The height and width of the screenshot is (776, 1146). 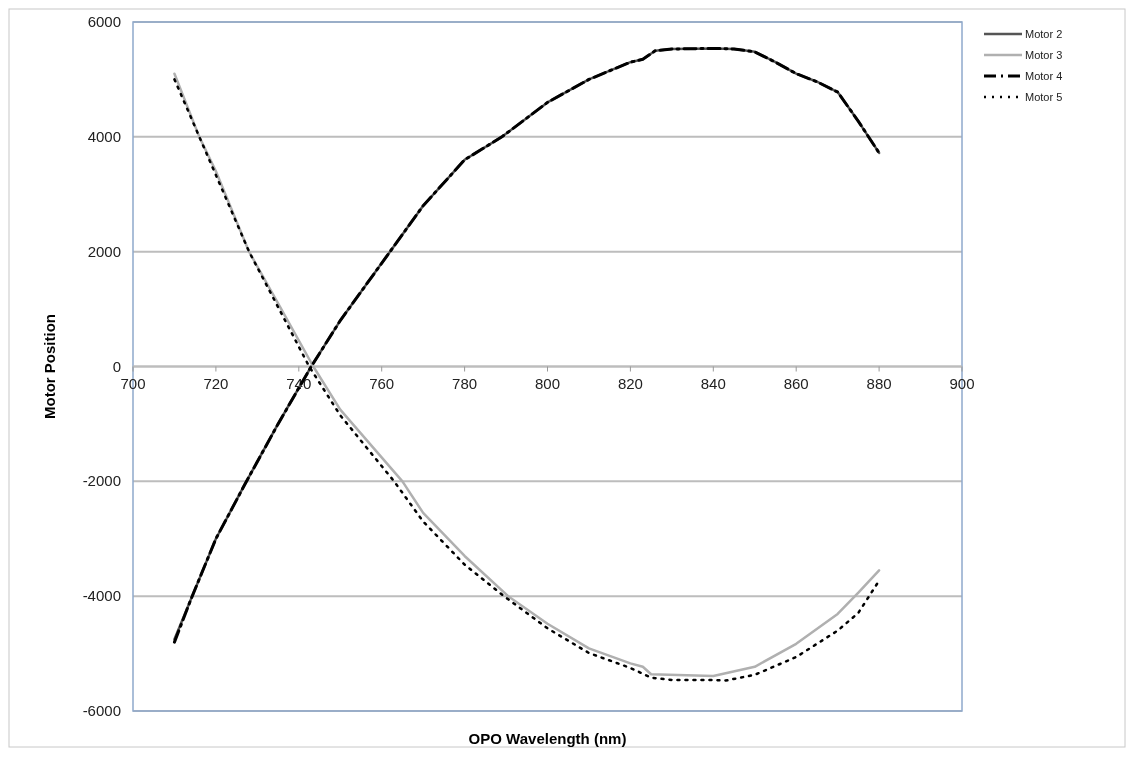 I want to click on x-tick-label: 860, so click(x=796, y=383).